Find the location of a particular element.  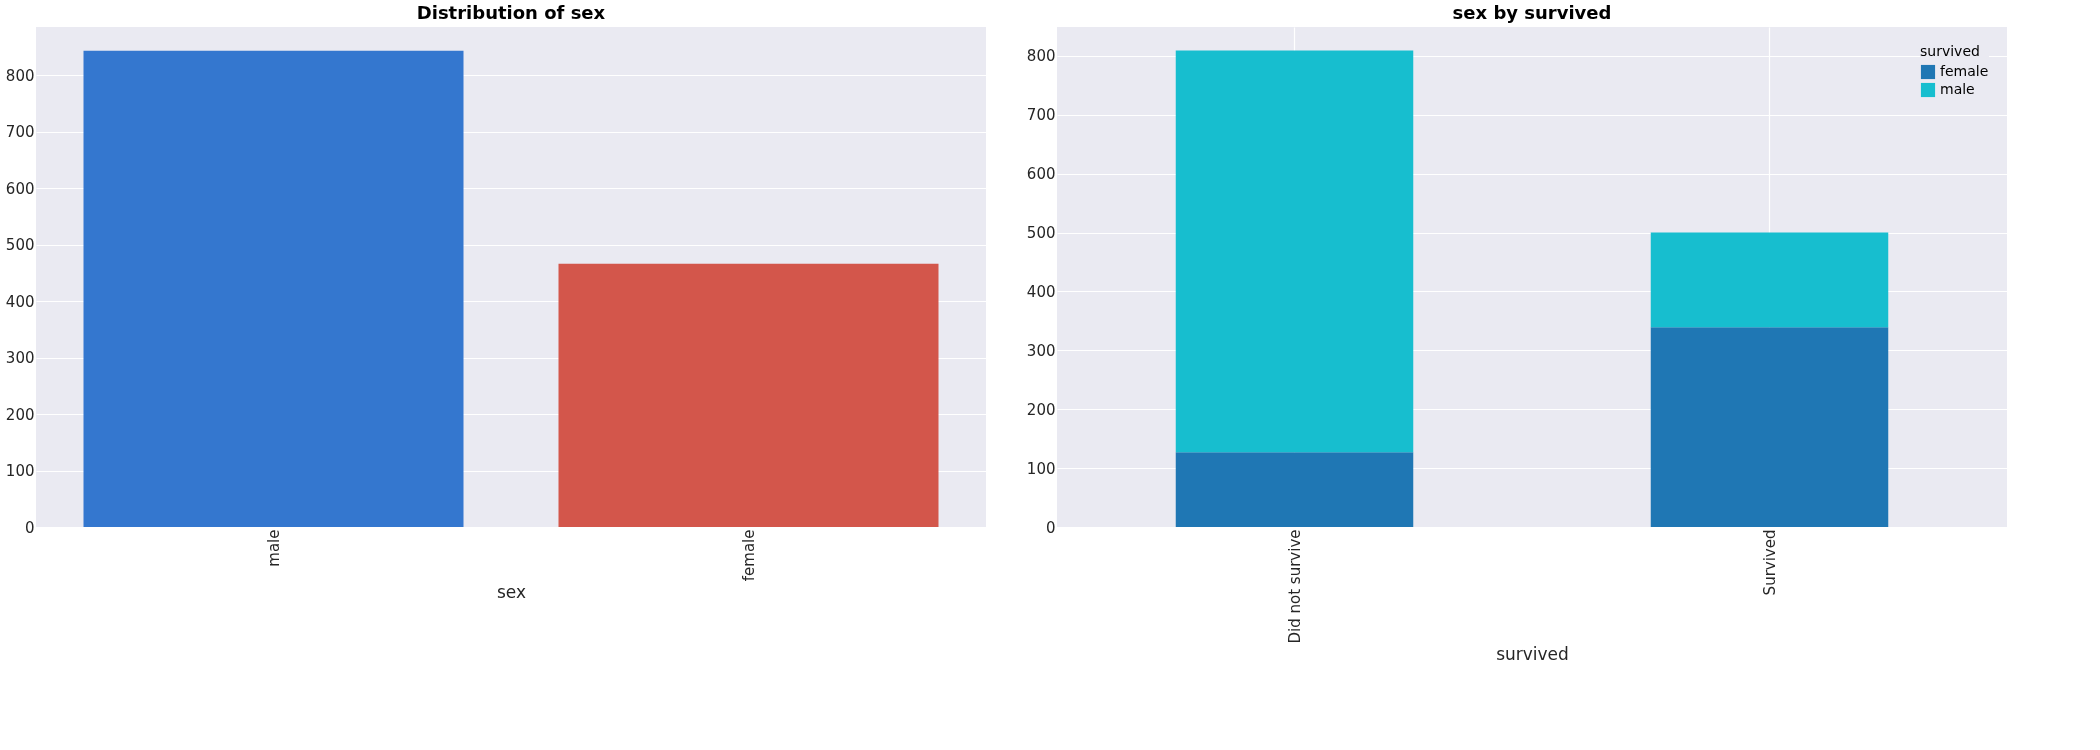

legend-label: female is located at coordinates (1964, 71).